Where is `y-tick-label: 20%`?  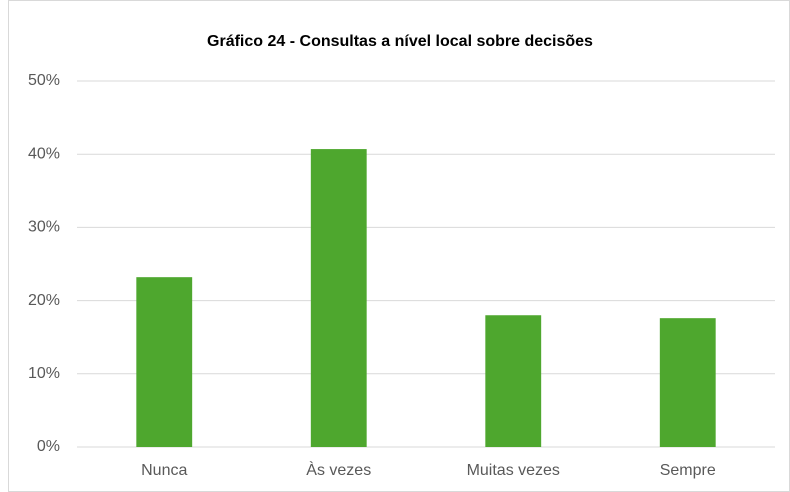 y-tick-label: 20% is located at coordinates (44, 300).